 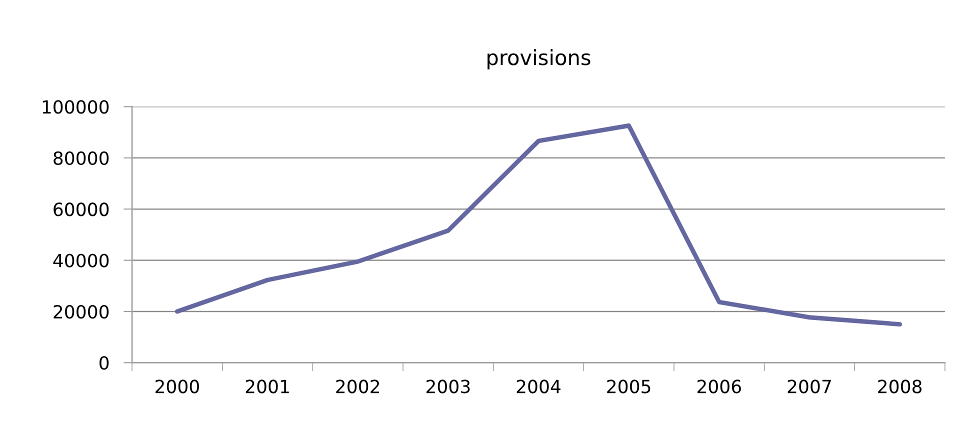 I want to click on chart-title: provisions, so click(x=539, y=59).